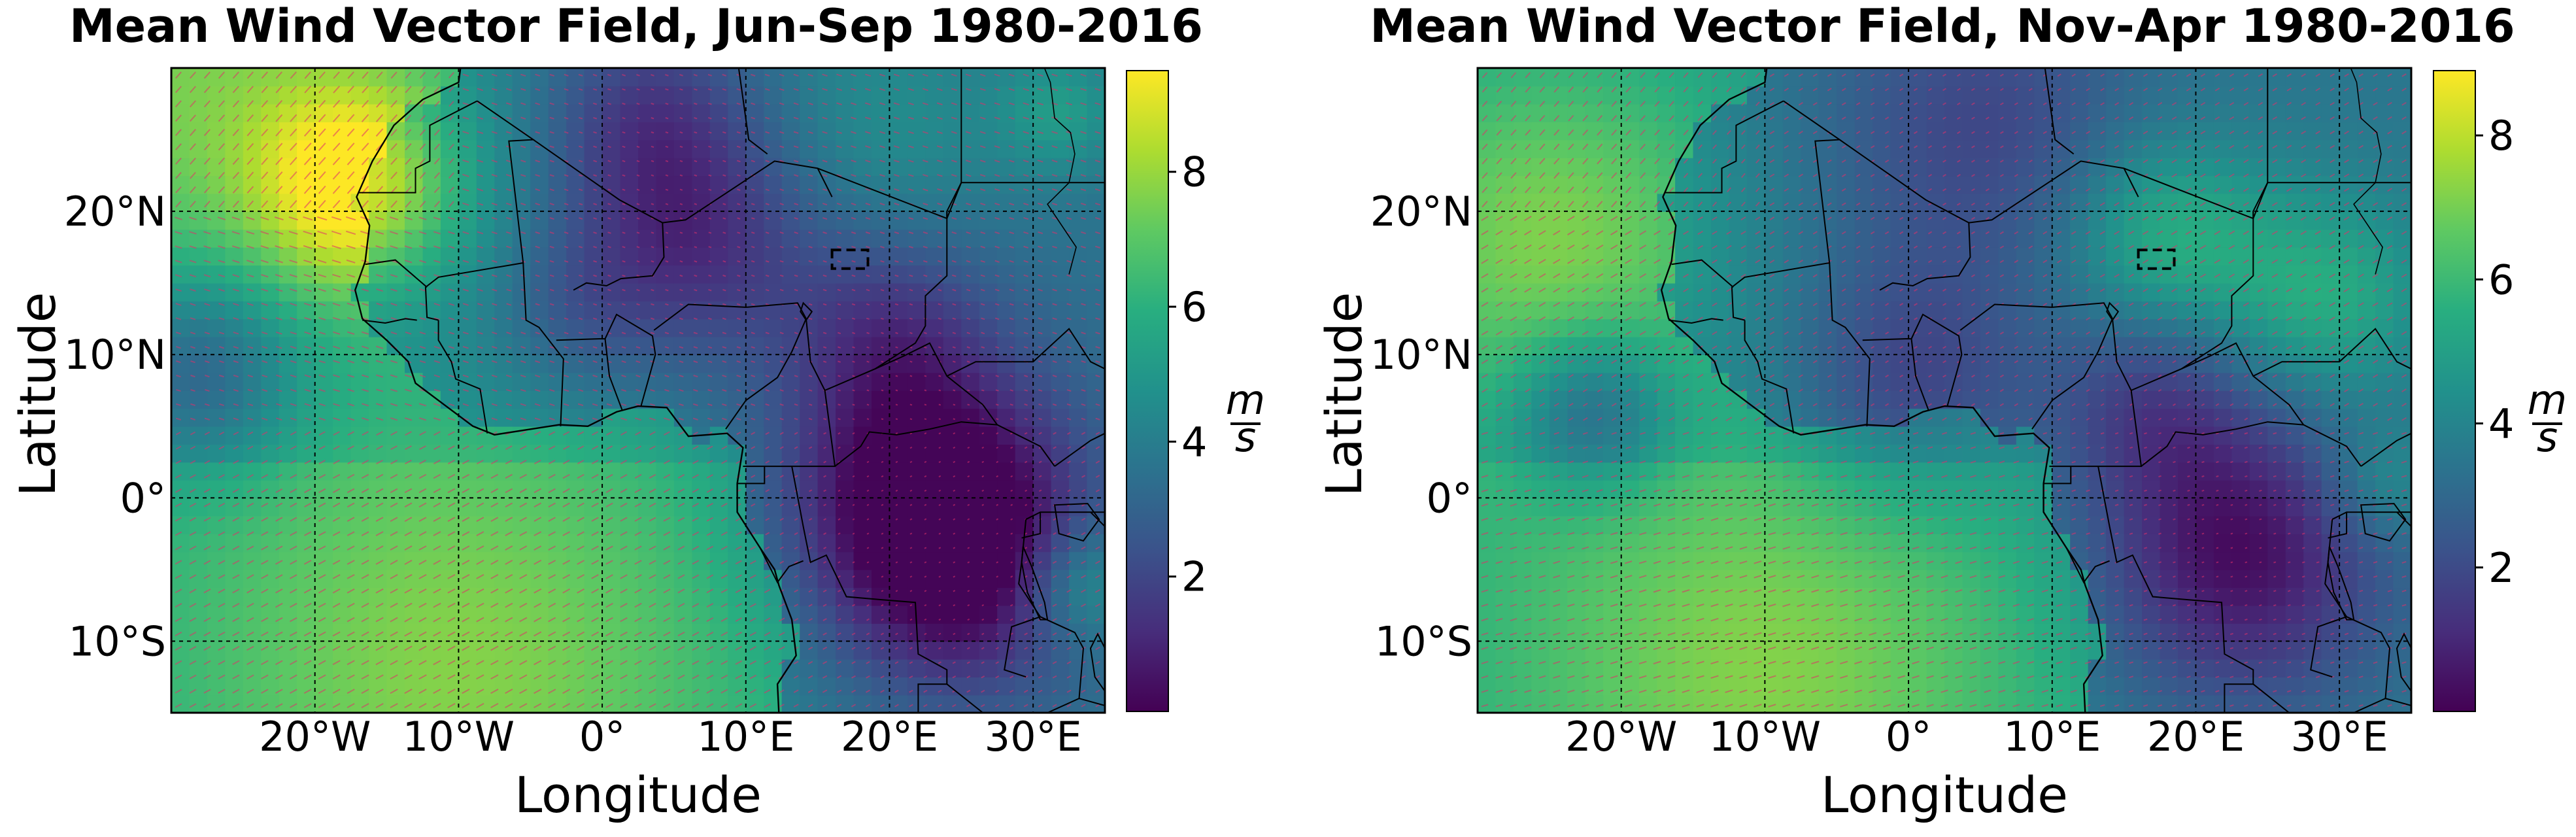 This screenshot has height=837, width=2576. I want to click on colorbar-tick-label: 6, so click(2501, 279).